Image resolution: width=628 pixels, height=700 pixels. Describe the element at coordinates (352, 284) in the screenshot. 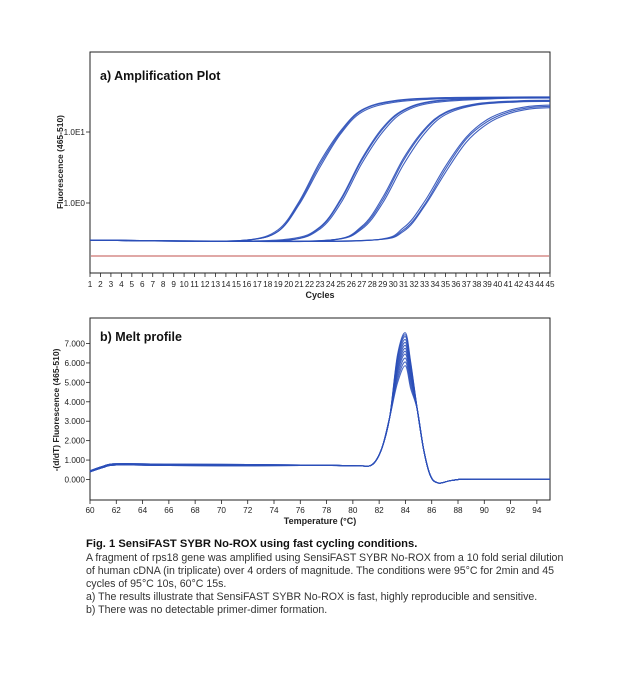

I see `amplification-x-tick-label: 26` at that location.